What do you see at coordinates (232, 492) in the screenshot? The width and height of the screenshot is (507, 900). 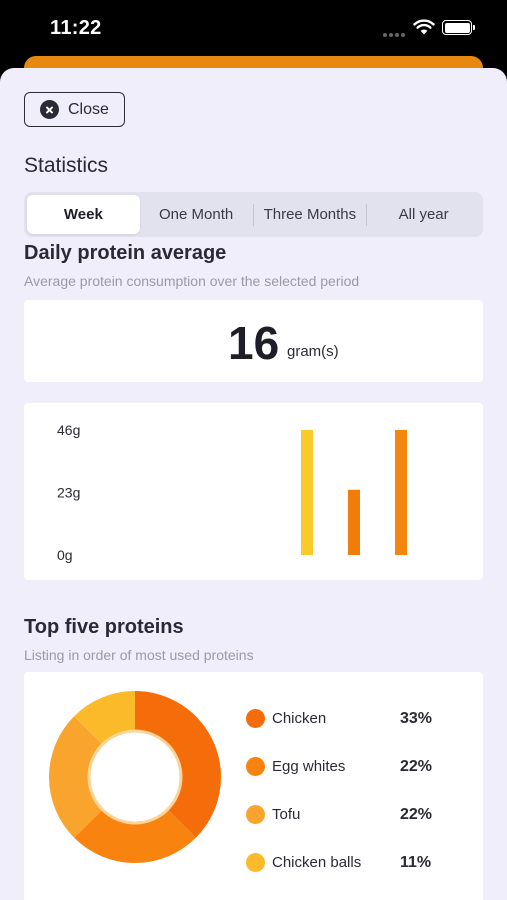 I see `bar-chart-svg: 0g 23g 46g` at bounding box center [232, 492].